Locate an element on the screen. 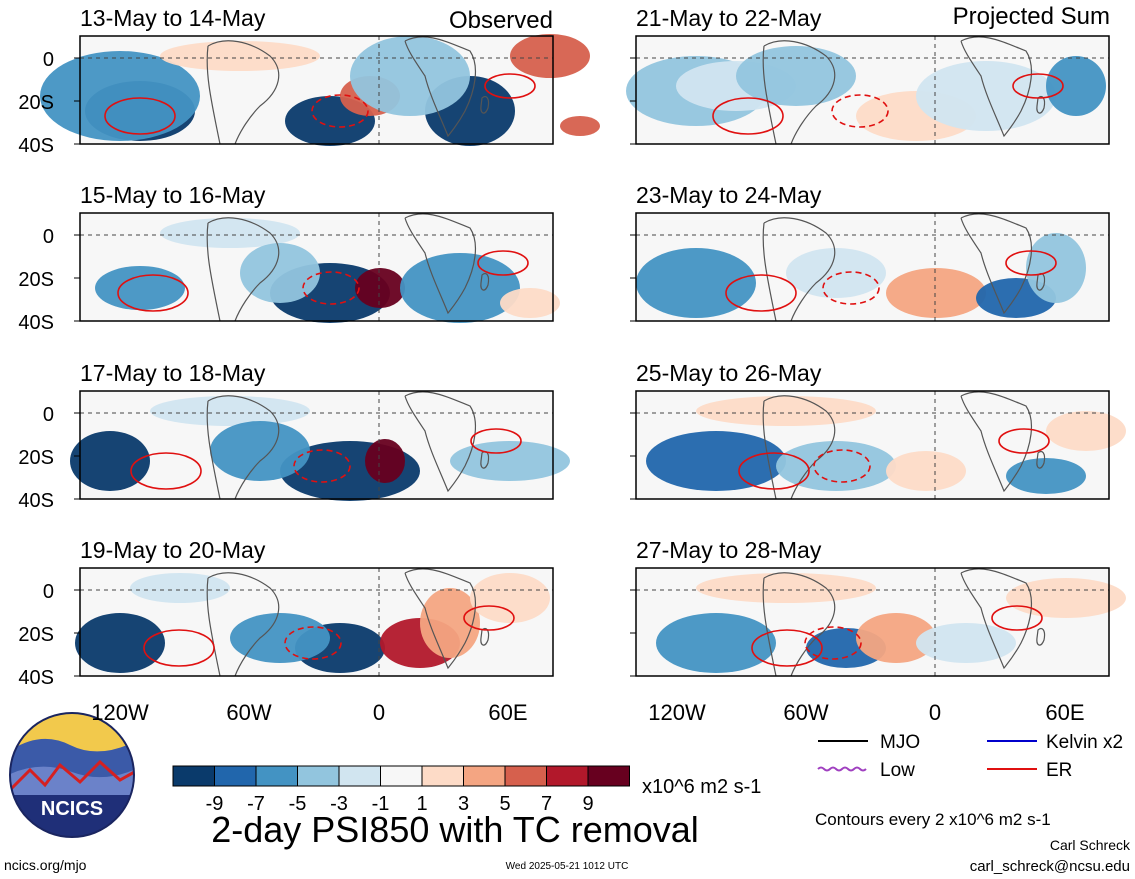 The image size is (1135, 879). panel-title: 21-May to 22-May is located at coordinates (729, 18).